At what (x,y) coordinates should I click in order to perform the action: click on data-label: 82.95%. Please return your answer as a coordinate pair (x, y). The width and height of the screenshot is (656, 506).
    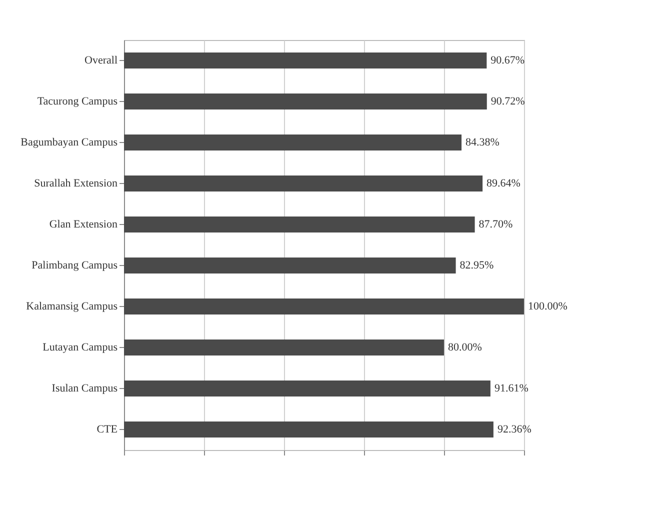
    Looking at the image, I should click on (477, 266).